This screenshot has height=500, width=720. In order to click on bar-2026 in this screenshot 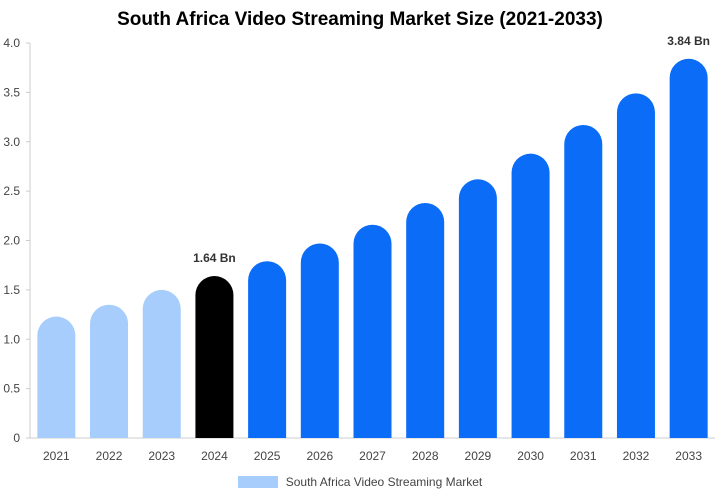, I will do `click(319, 340)`.